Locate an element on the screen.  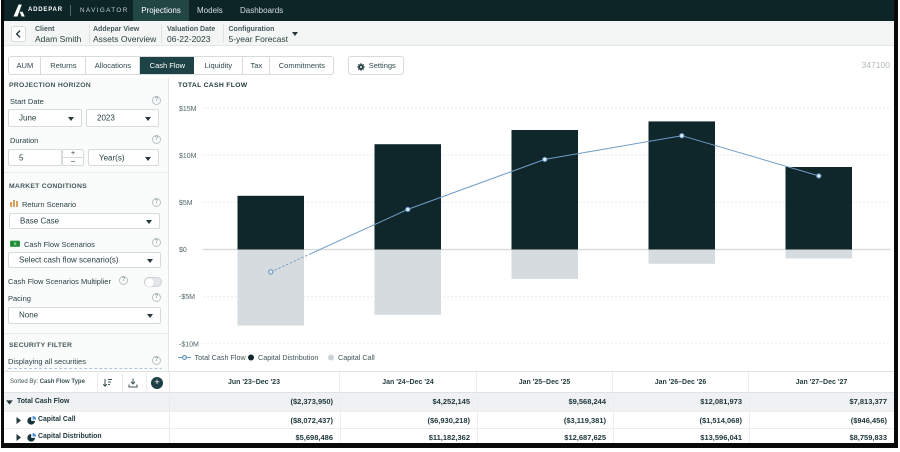
svg-text: $5M is located at coordinates (186, 203).